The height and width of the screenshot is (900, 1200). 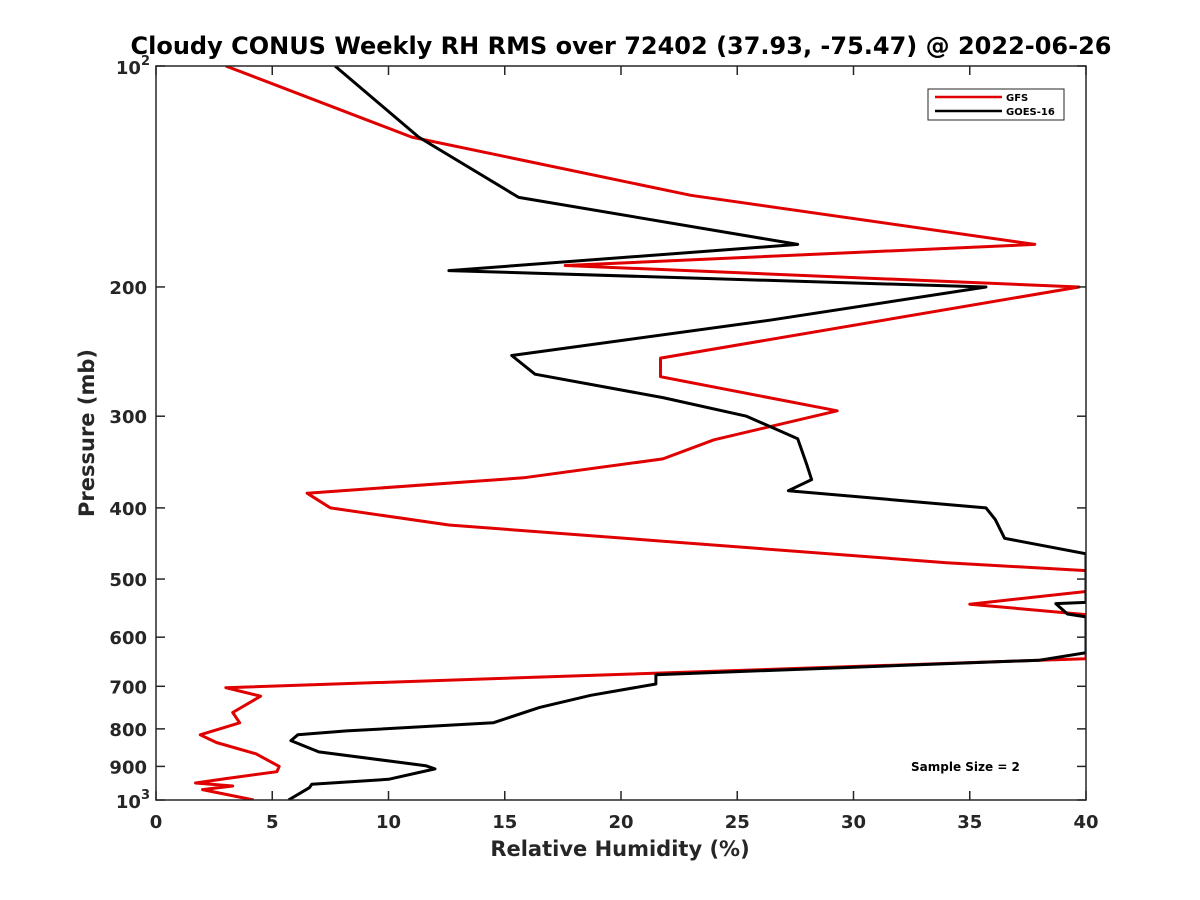 What do you see at coordinates (128, 638) in the screenshot?
I see `y-tick-label: 600` at bounding box center [128, 638].